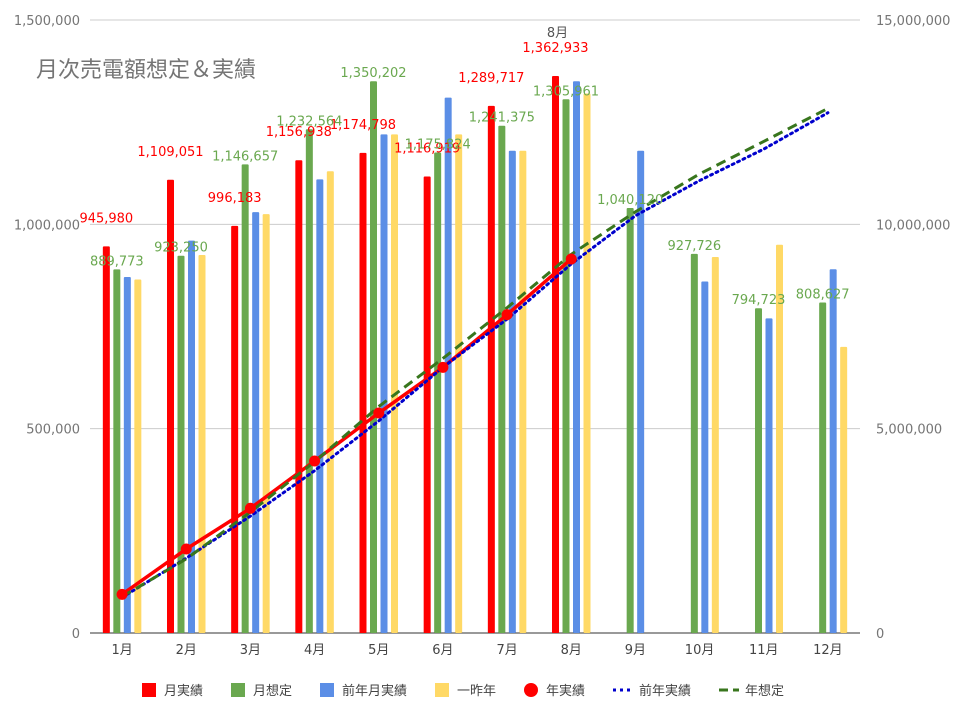 The image size is (968, 723). Describe the element at coordinates (363, 125) in the screenshot. I see `data-label: 1,174,798` at that location.